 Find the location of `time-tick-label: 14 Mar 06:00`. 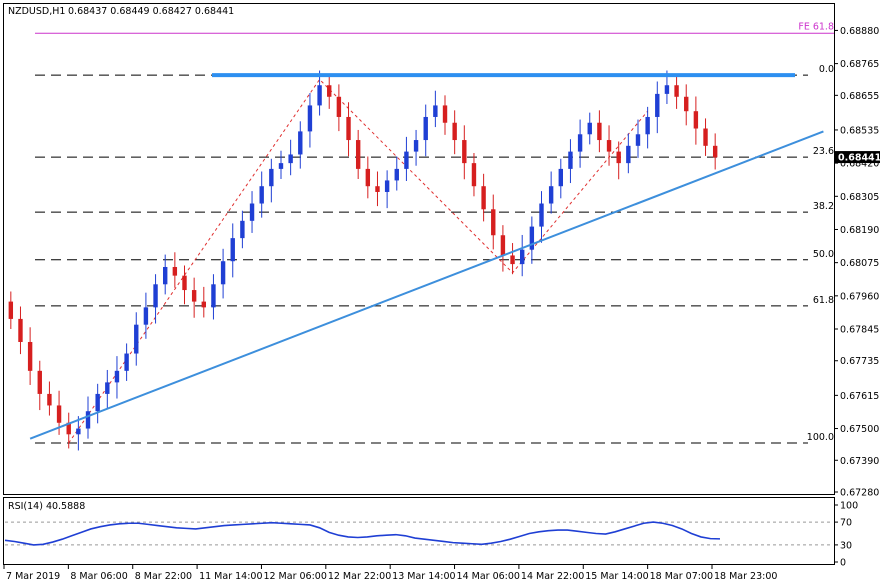

time-tick-label: 14 Mar 06:00 is located at coordinates (488, 576).